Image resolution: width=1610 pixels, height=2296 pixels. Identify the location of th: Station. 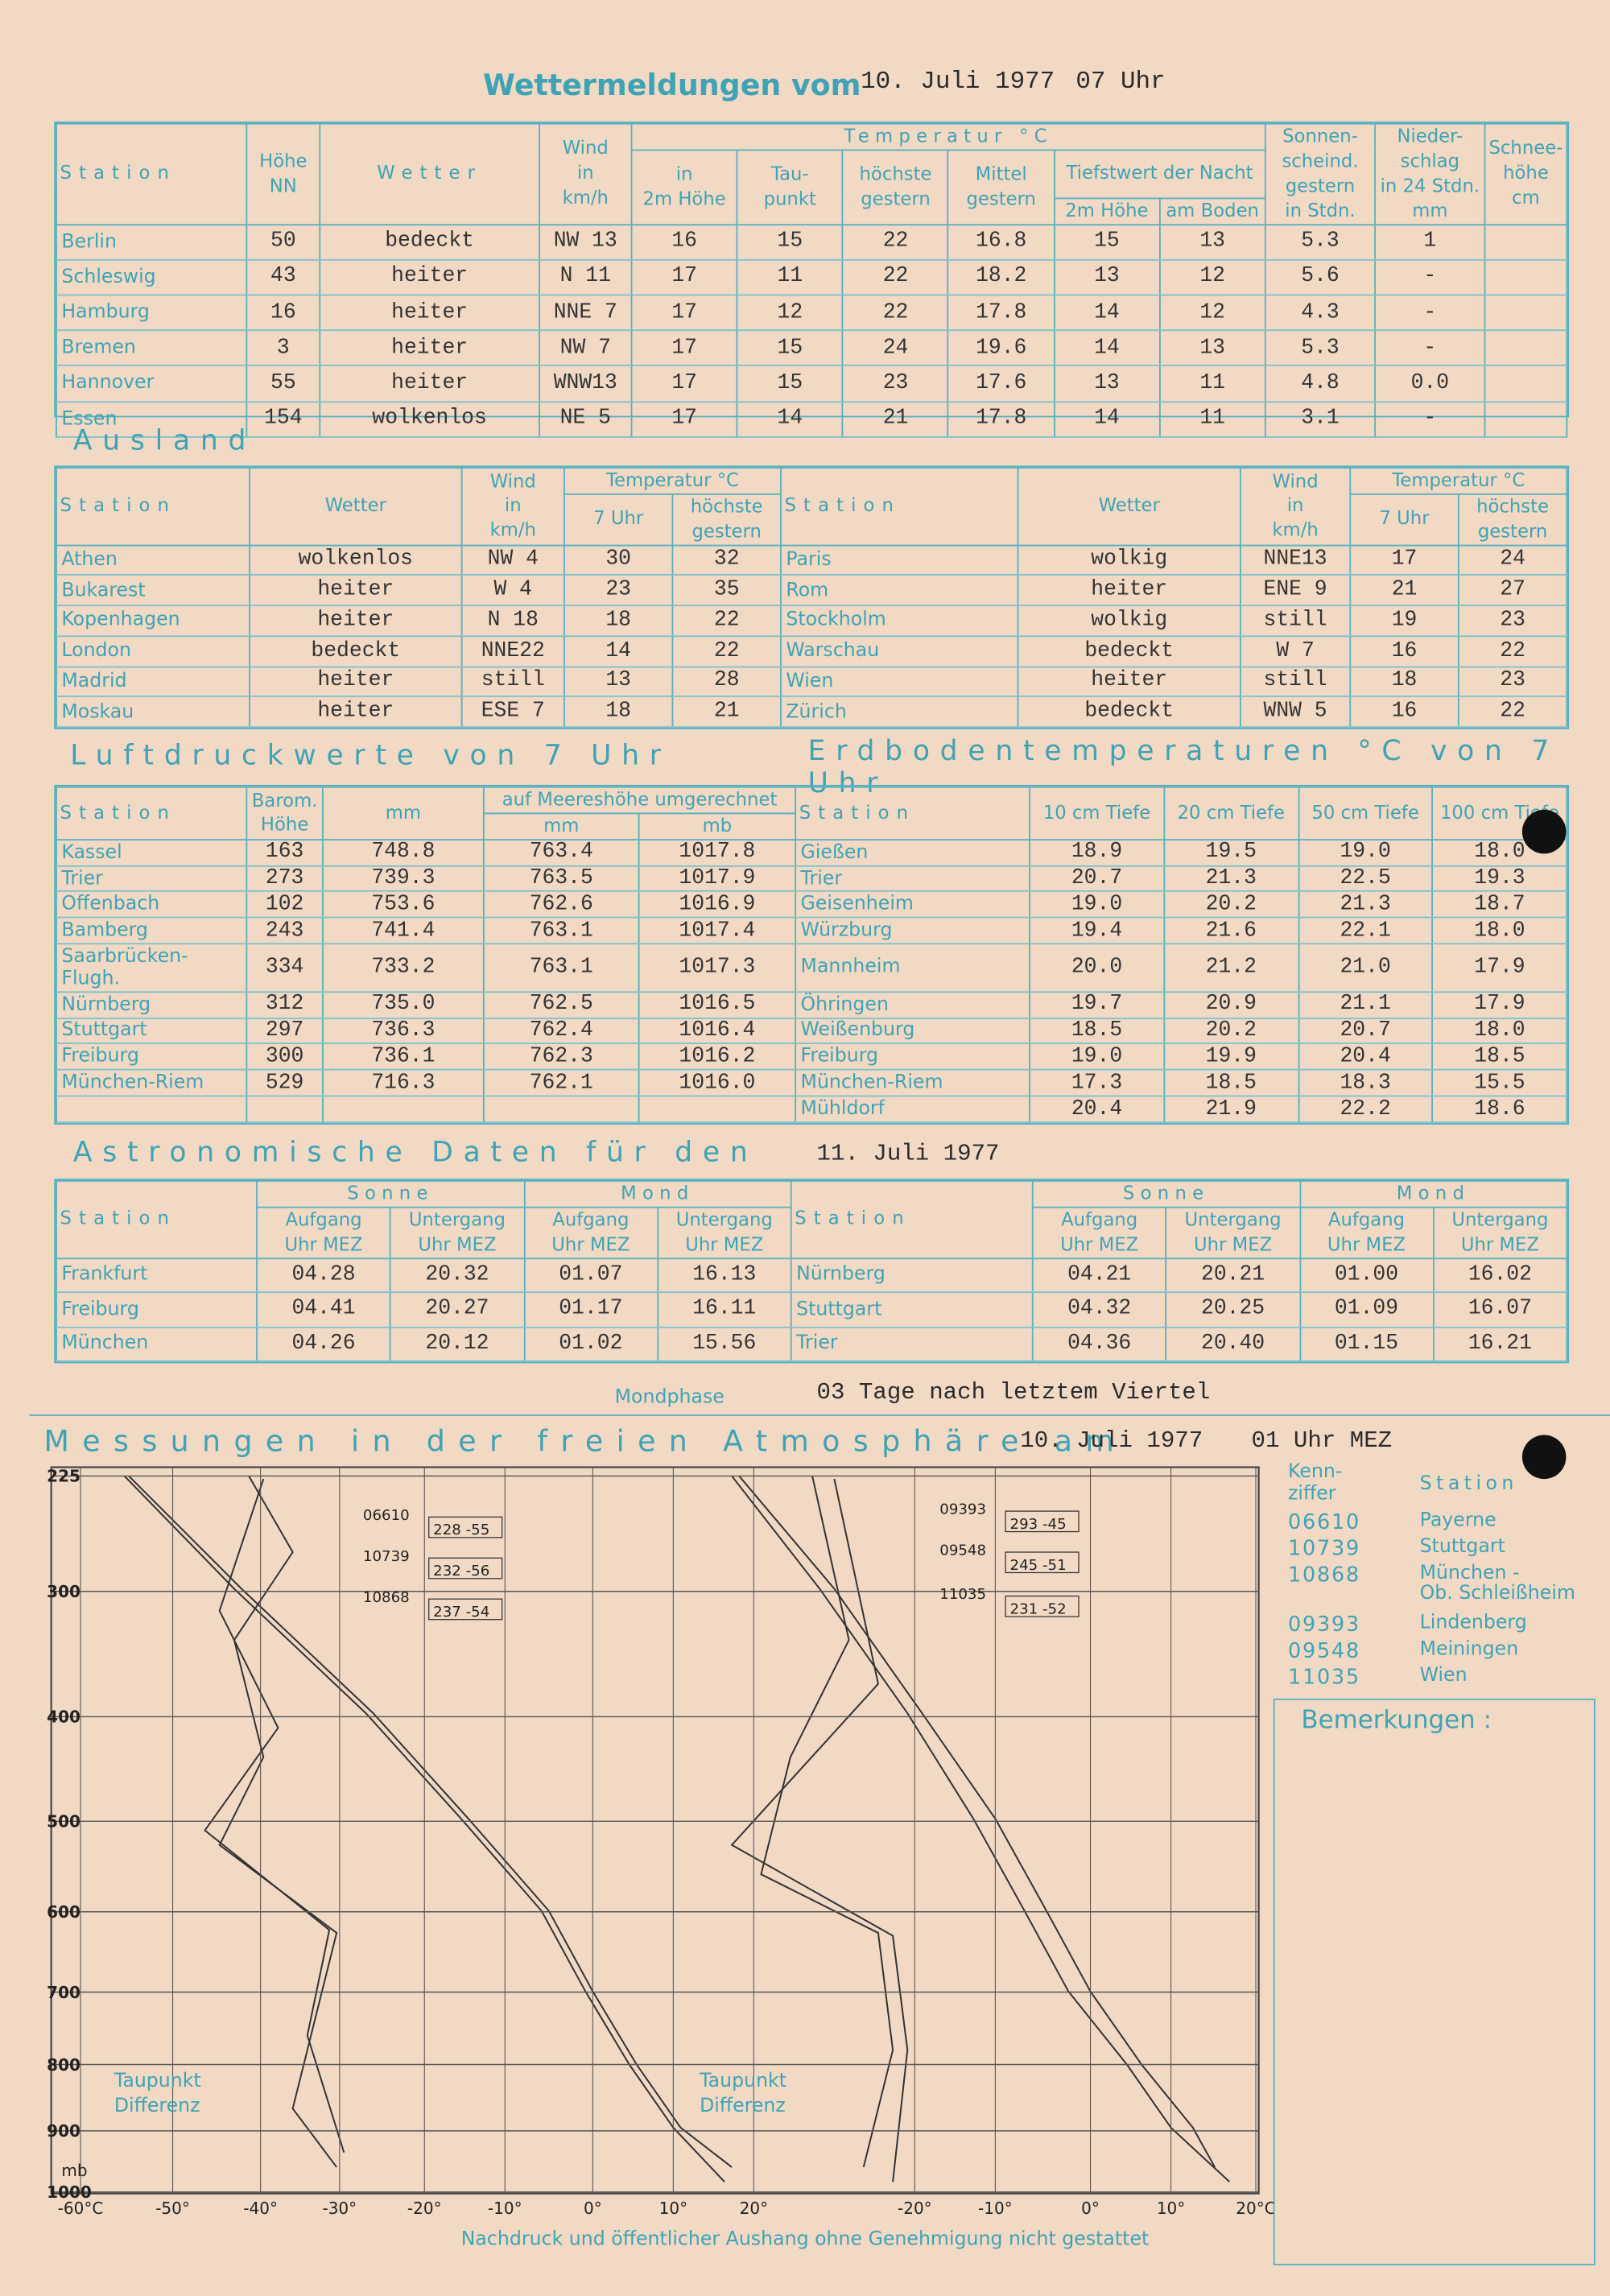
(153, 506).